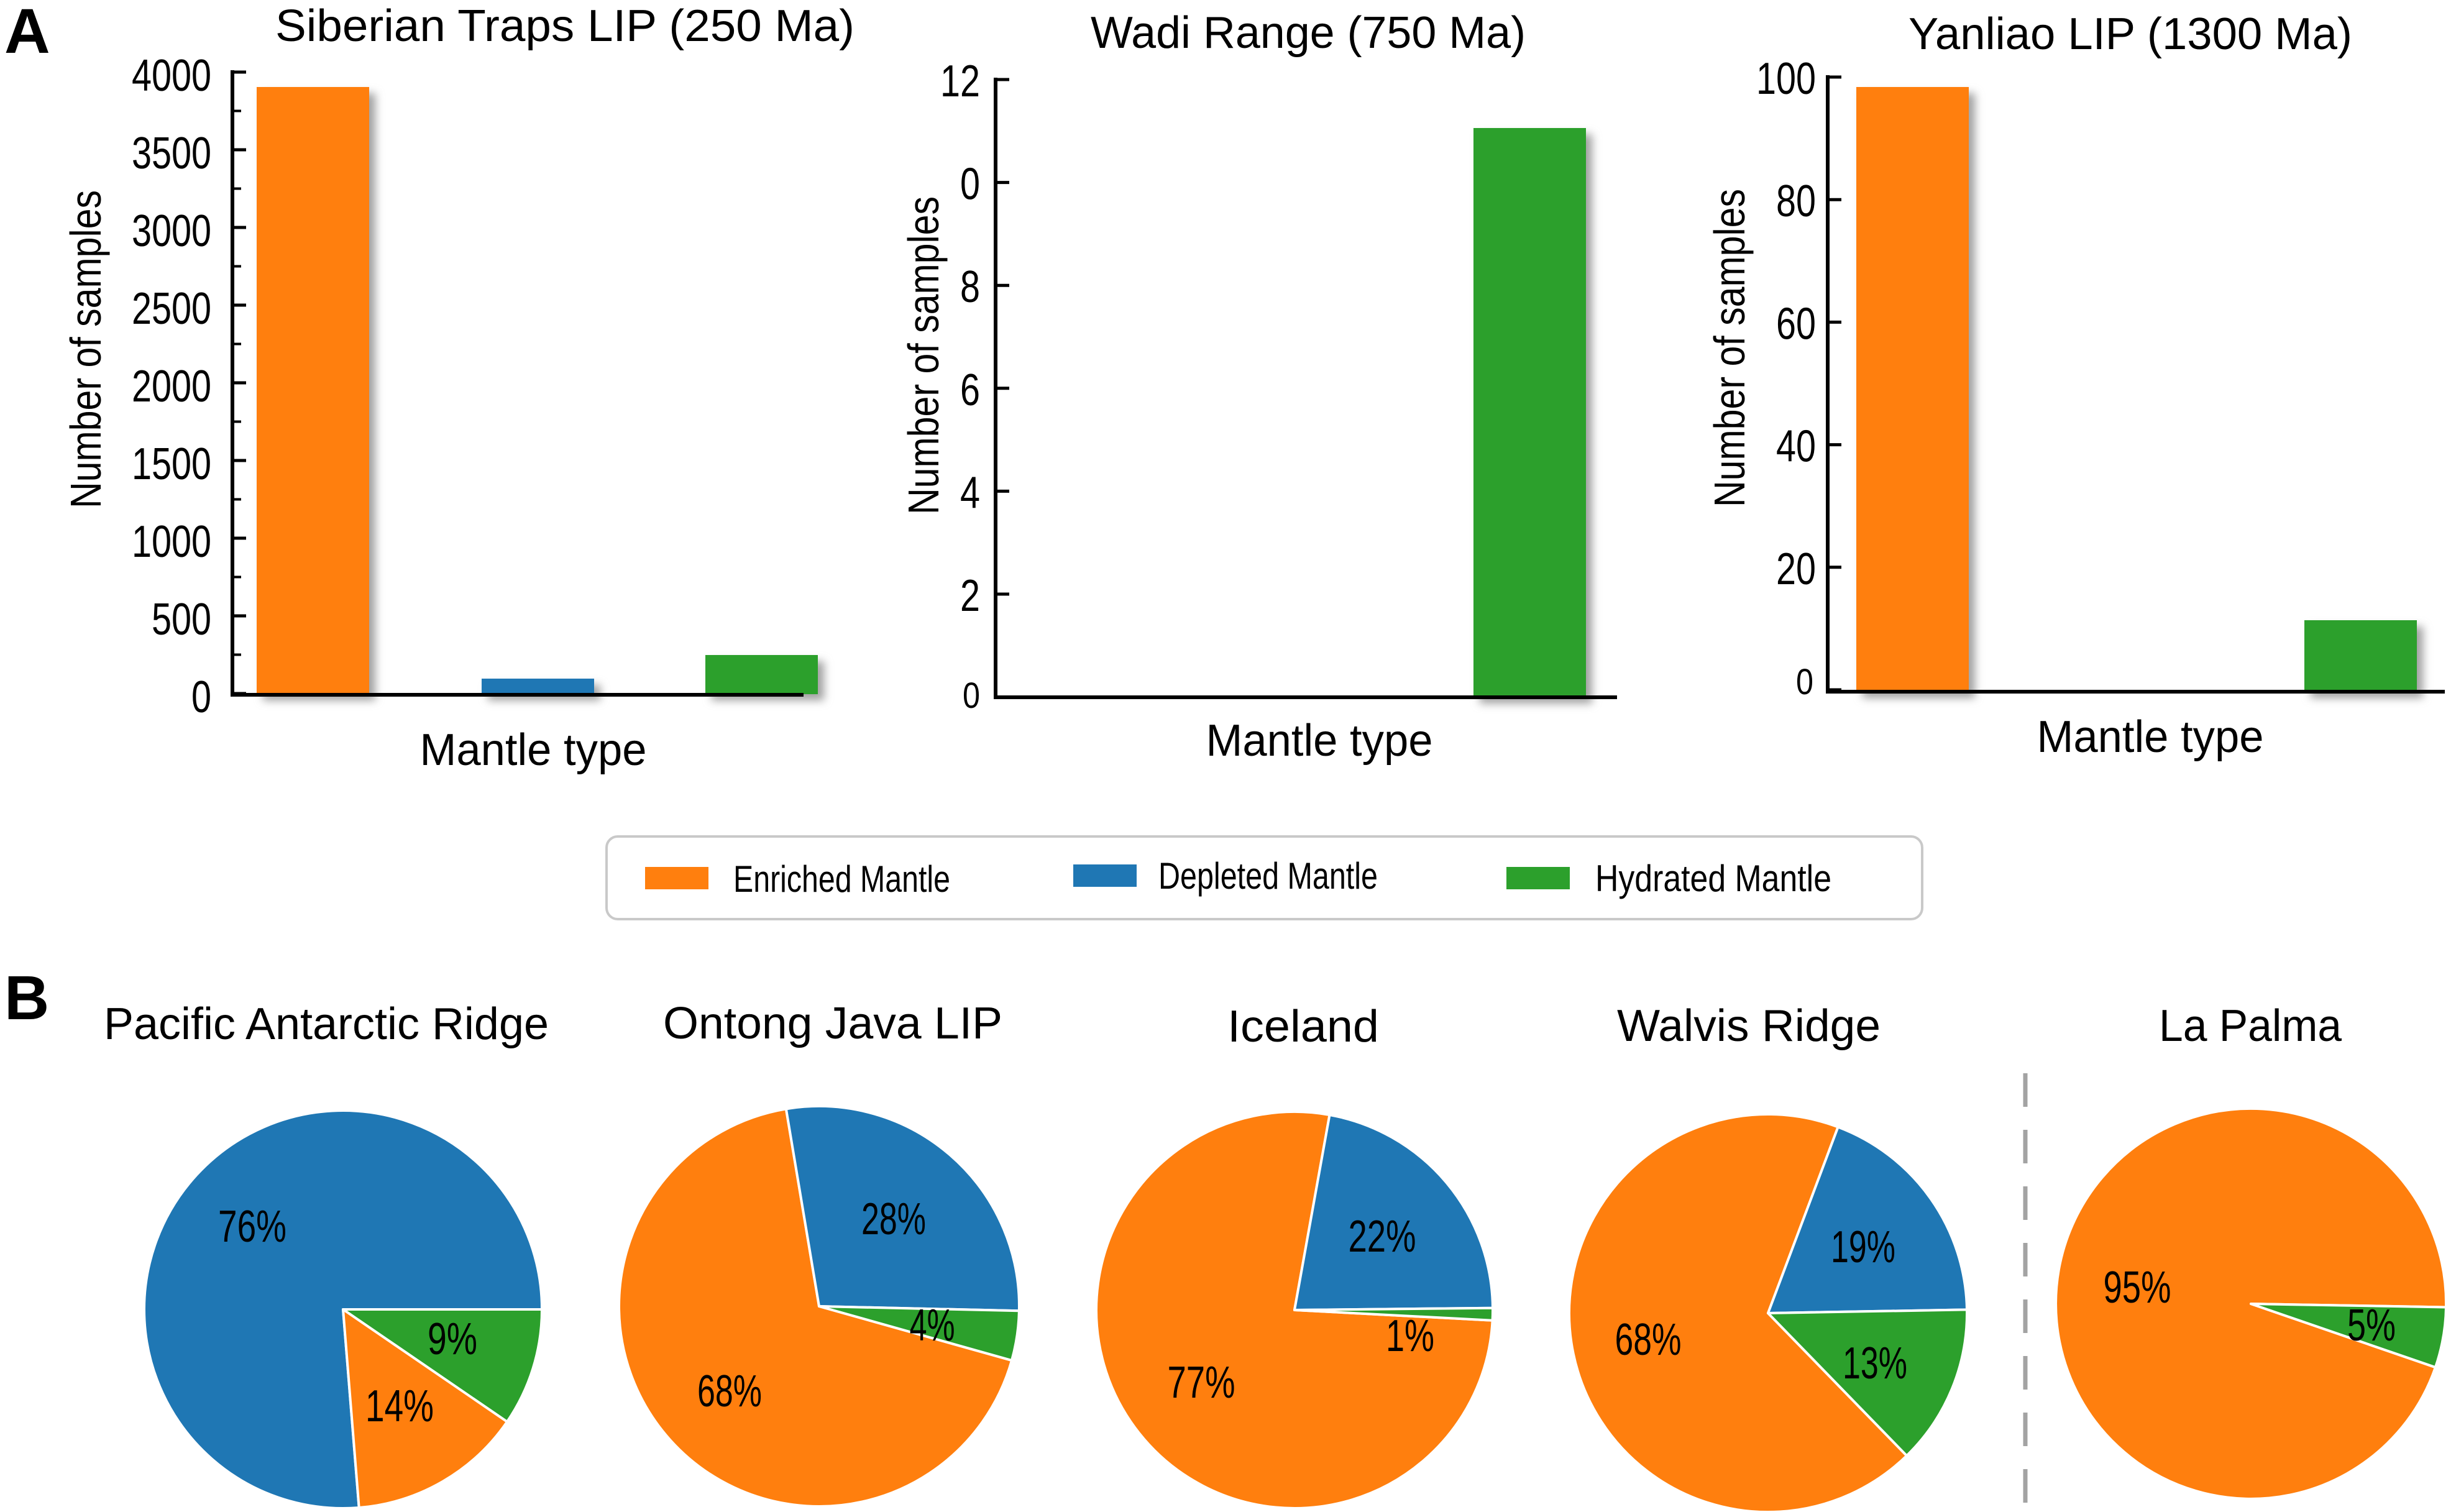 The image size is (2456, 1512). Describe the element at coordinates (1410, 1336) in the screenshot. I see `svg-text: 1%` at that location.